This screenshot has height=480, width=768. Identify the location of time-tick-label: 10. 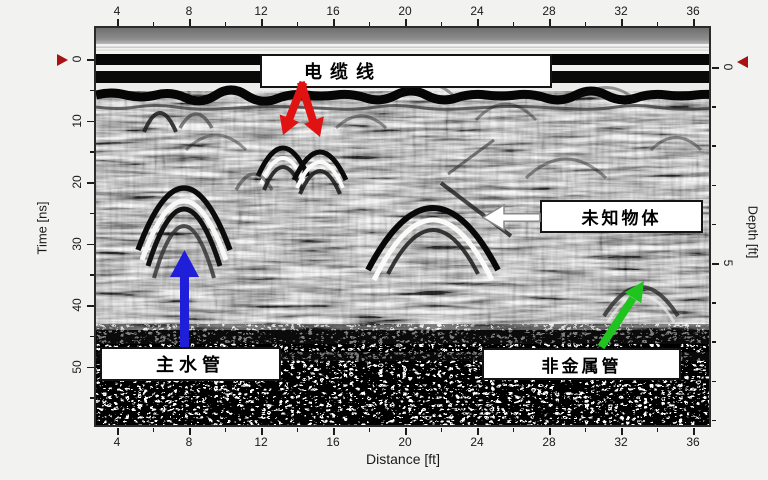
(77, 120).